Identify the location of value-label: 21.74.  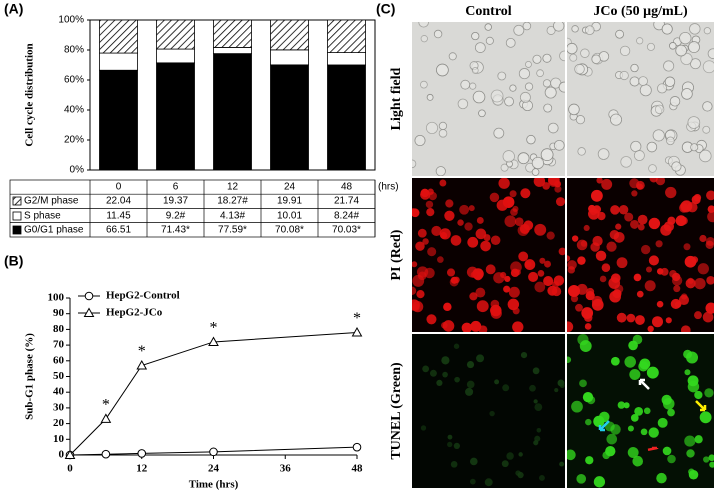
(346, 201).